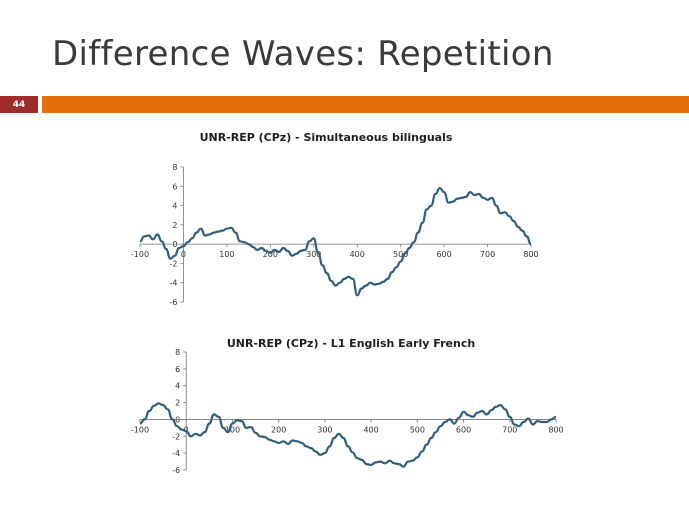  Describe the element at coordinates (140, 429) in the screenshot. I see `chart2-x-tick-label: -100` at that location.